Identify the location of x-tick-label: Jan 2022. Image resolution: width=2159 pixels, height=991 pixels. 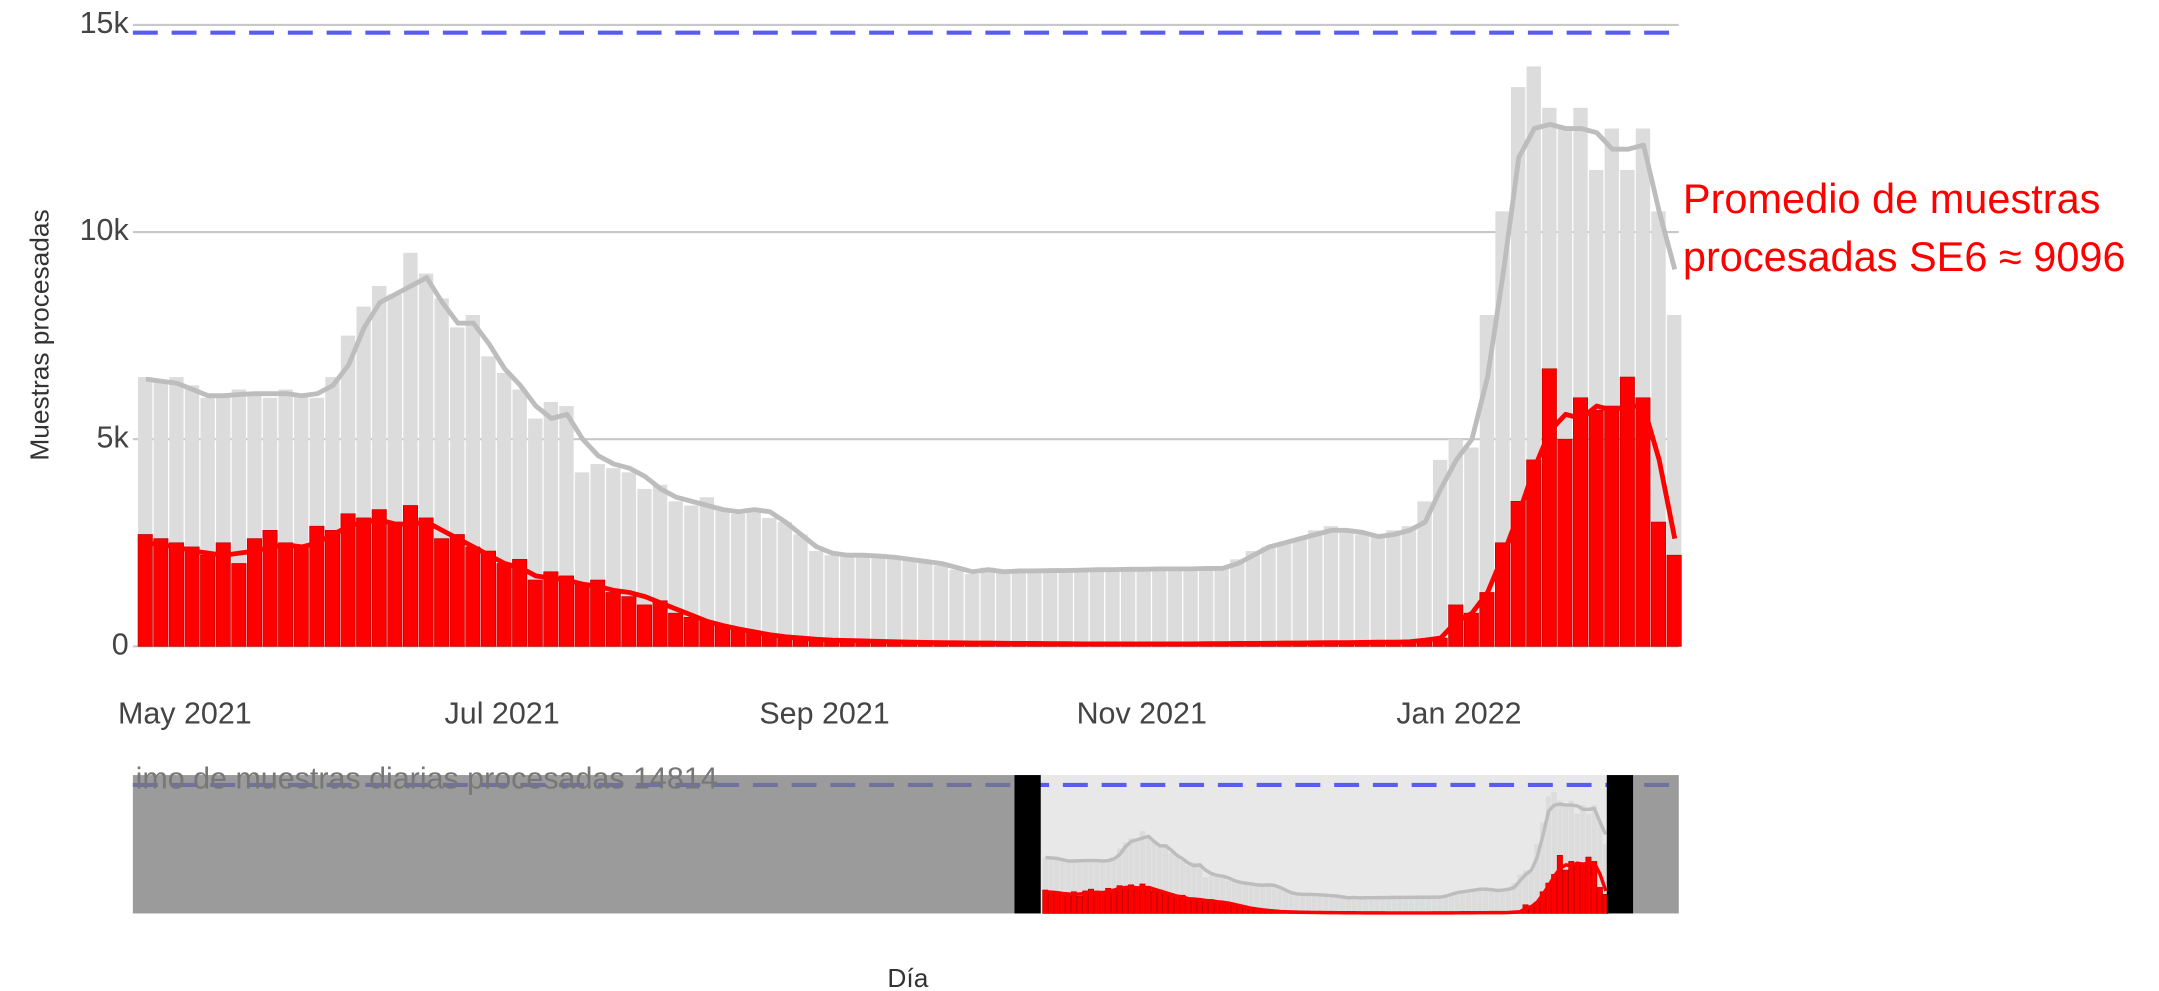
(1458, 714).